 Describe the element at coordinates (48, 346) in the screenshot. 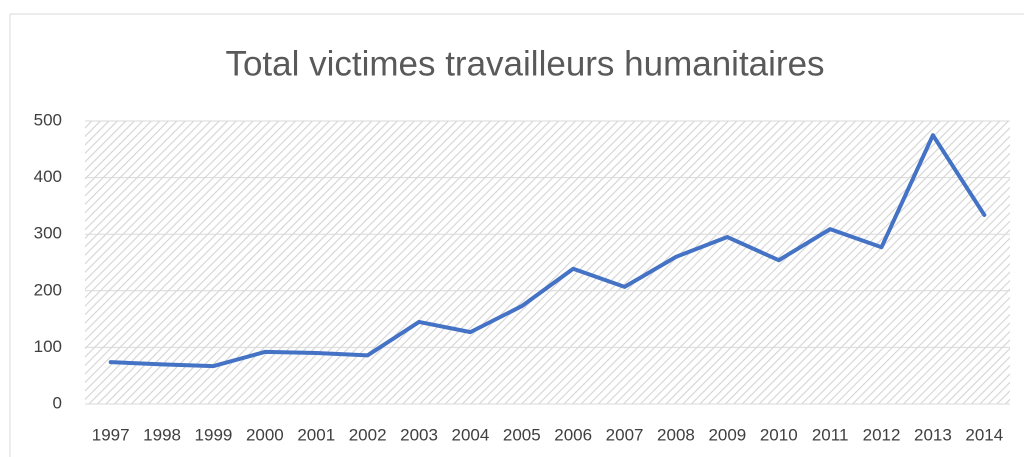

I see `y-tick-label: 100` at that location.